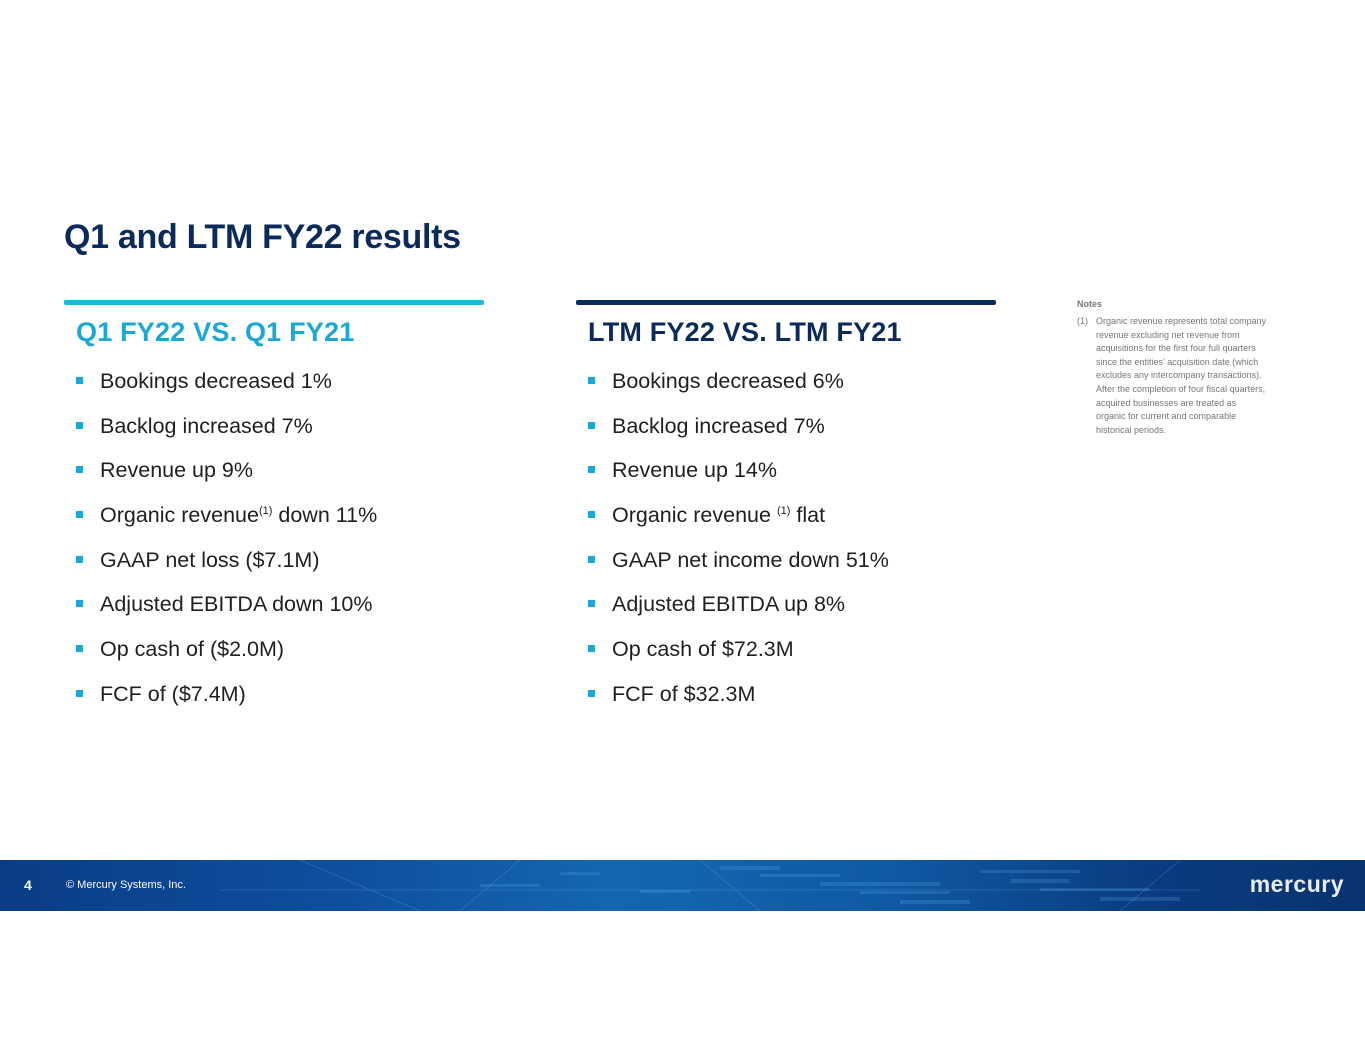 The image size is (1365, 1055). Describe the element at coordinates (792, 701) in the screenshot. I see `bullet-item: FCF of $32.3M` at that location.